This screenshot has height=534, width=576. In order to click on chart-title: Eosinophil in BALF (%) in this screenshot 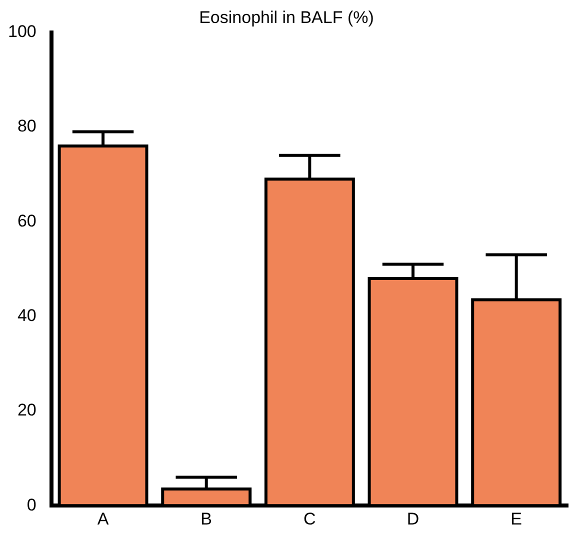, I will do `click(286, 17)`.